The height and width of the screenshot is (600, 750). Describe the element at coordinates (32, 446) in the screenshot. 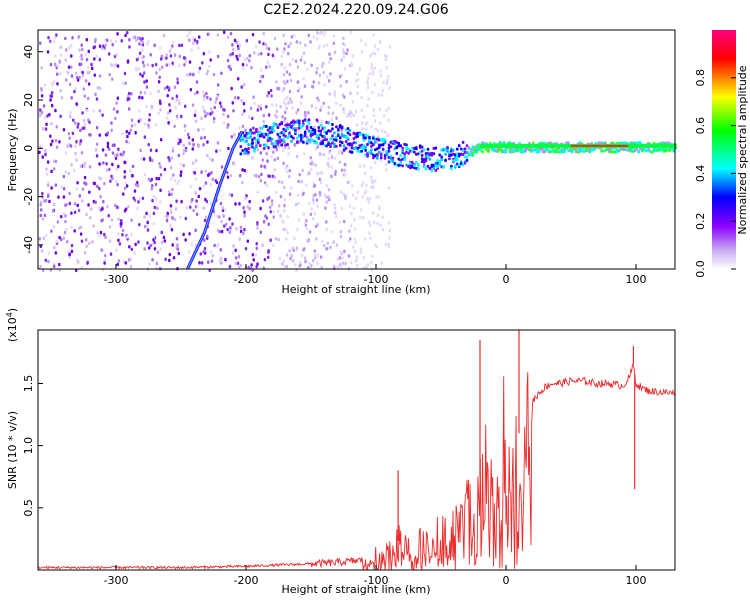

I see `snr-y-ticks: 0.51.01.5` at that location.